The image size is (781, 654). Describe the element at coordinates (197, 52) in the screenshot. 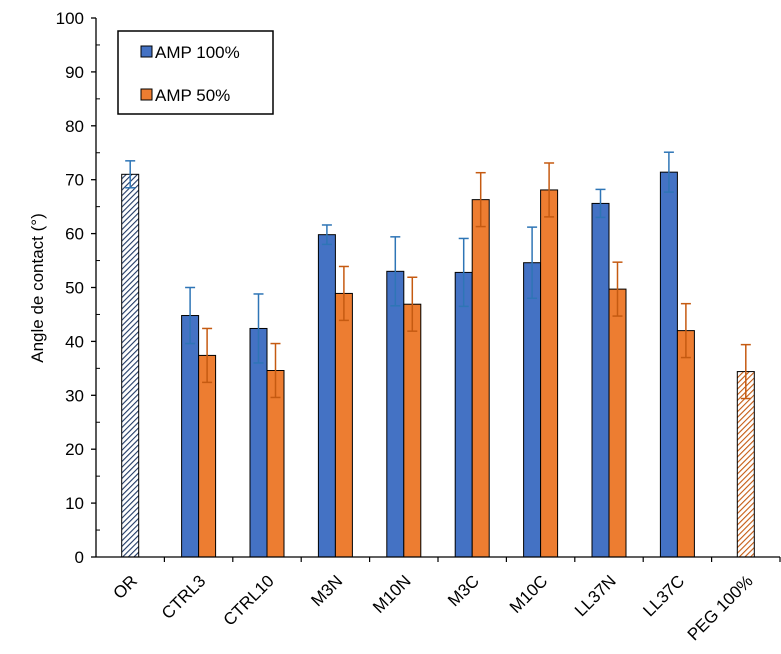

I see `legend-label-amp-100: AMP 100%` at that location.